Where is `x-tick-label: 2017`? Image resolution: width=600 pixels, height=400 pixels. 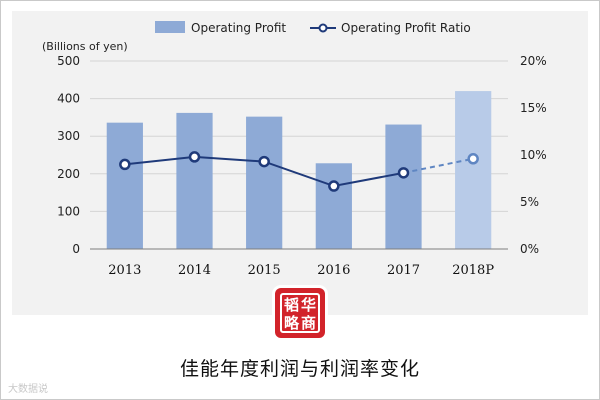 x-tick-label: 2017 is located at coordinates (403, 270).